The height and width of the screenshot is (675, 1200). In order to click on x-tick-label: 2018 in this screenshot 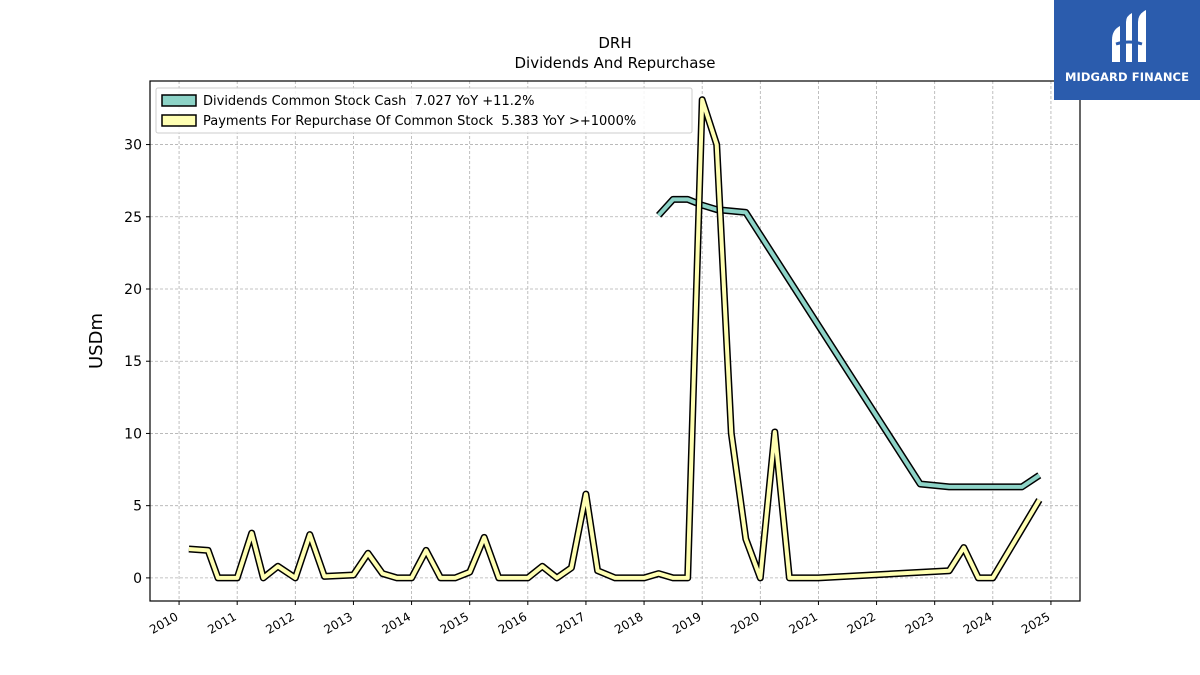, I will do `click(628, 622)`.